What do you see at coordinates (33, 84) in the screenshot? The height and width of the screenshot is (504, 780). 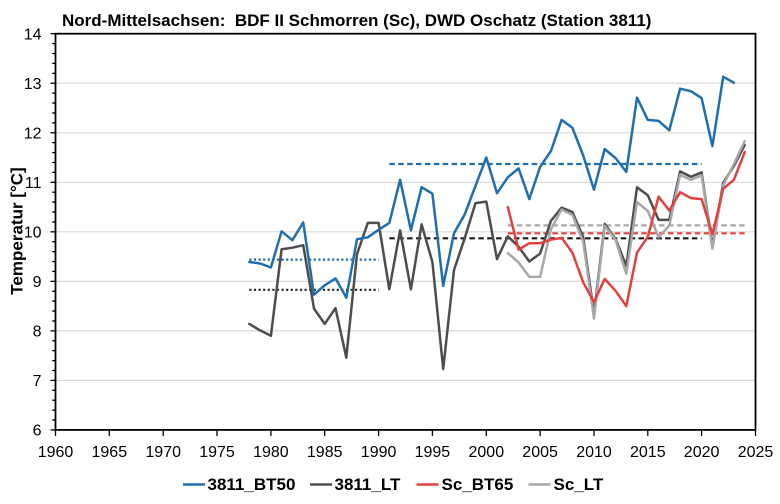 I see `svg-text: 13` at bounding box center [33, 84].